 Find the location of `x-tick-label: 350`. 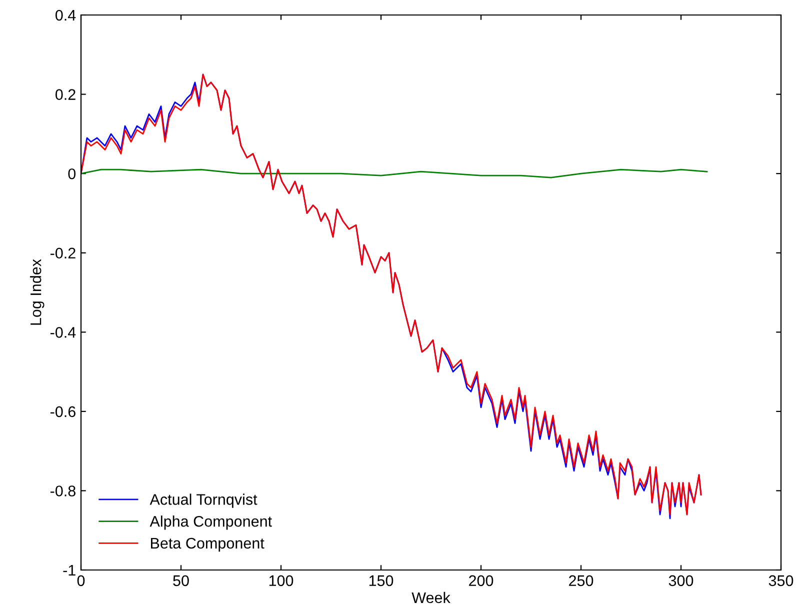

x-tick-label: 350 is located at coordinates (781, 580).